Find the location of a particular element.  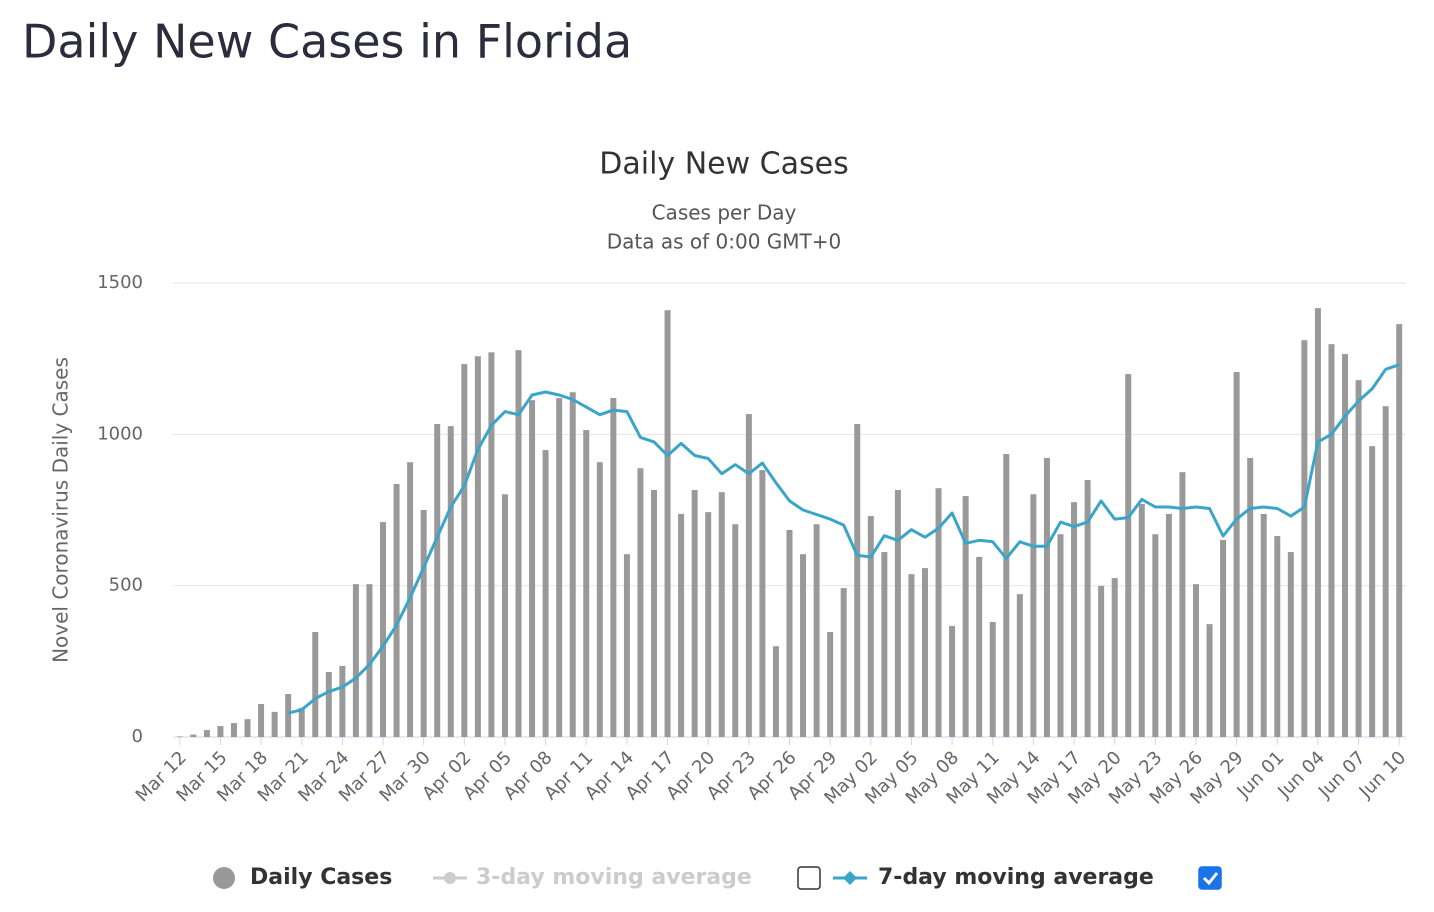

page-title: Daily New Cases in Florida is located at coordinates (327, 42).